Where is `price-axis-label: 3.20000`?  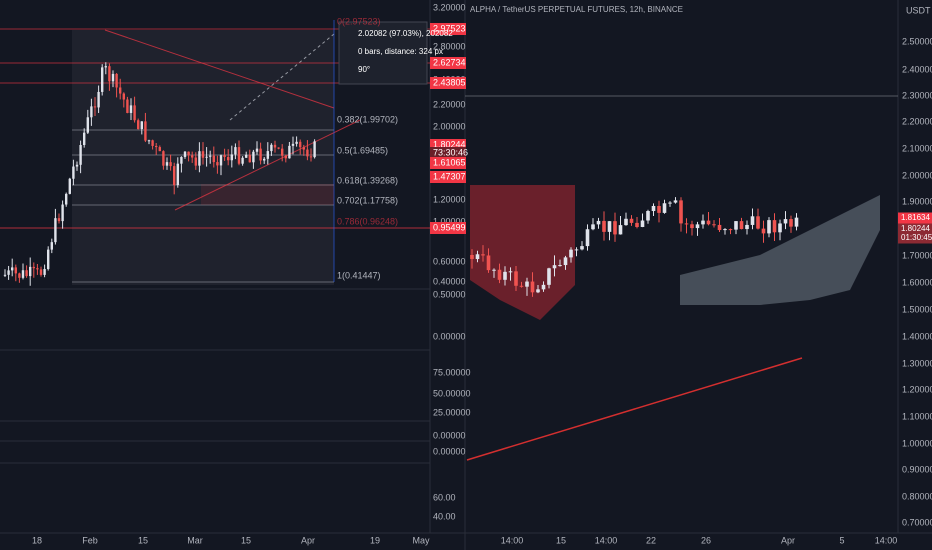 price-axis-label: 3.20000 is located at coordinates (449, 7).